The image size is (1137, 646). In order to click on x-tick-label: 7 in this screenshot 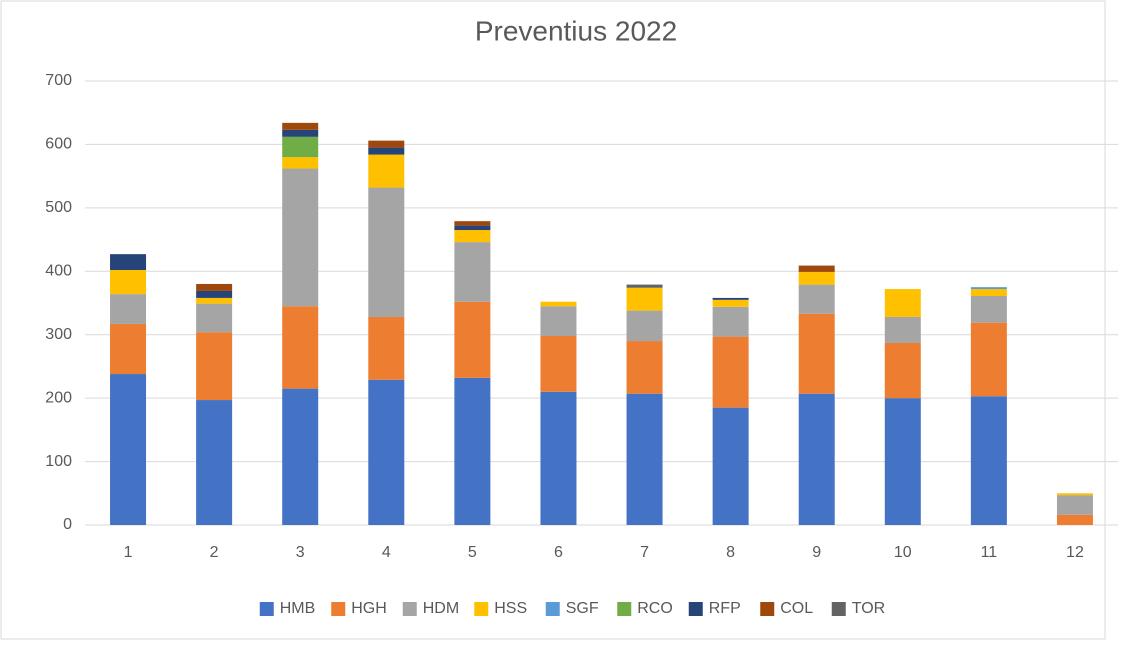, I will do `click(644, 552)`.